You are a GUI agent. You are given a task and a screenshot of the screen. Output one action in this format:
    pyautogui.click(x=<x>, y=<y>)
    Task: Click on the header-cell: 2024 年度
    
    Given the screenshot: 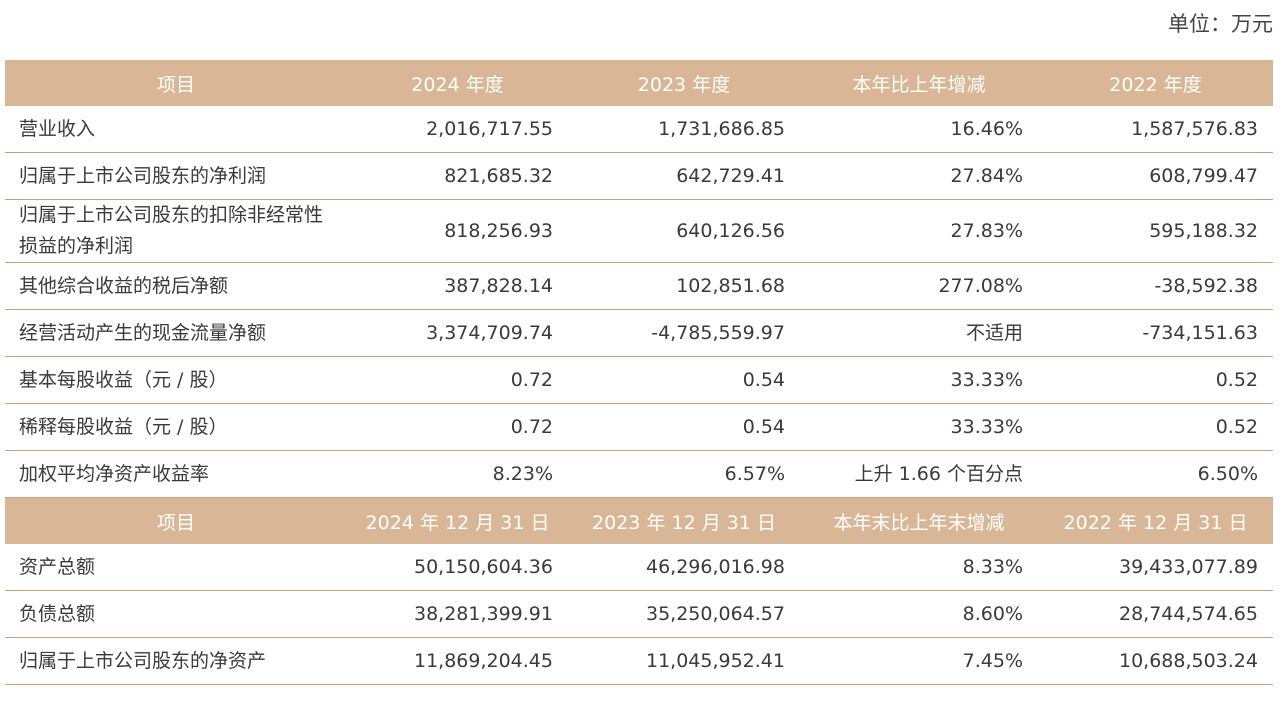 What is the action you would take?
    pyautogui.click(x=457, y=83)
    